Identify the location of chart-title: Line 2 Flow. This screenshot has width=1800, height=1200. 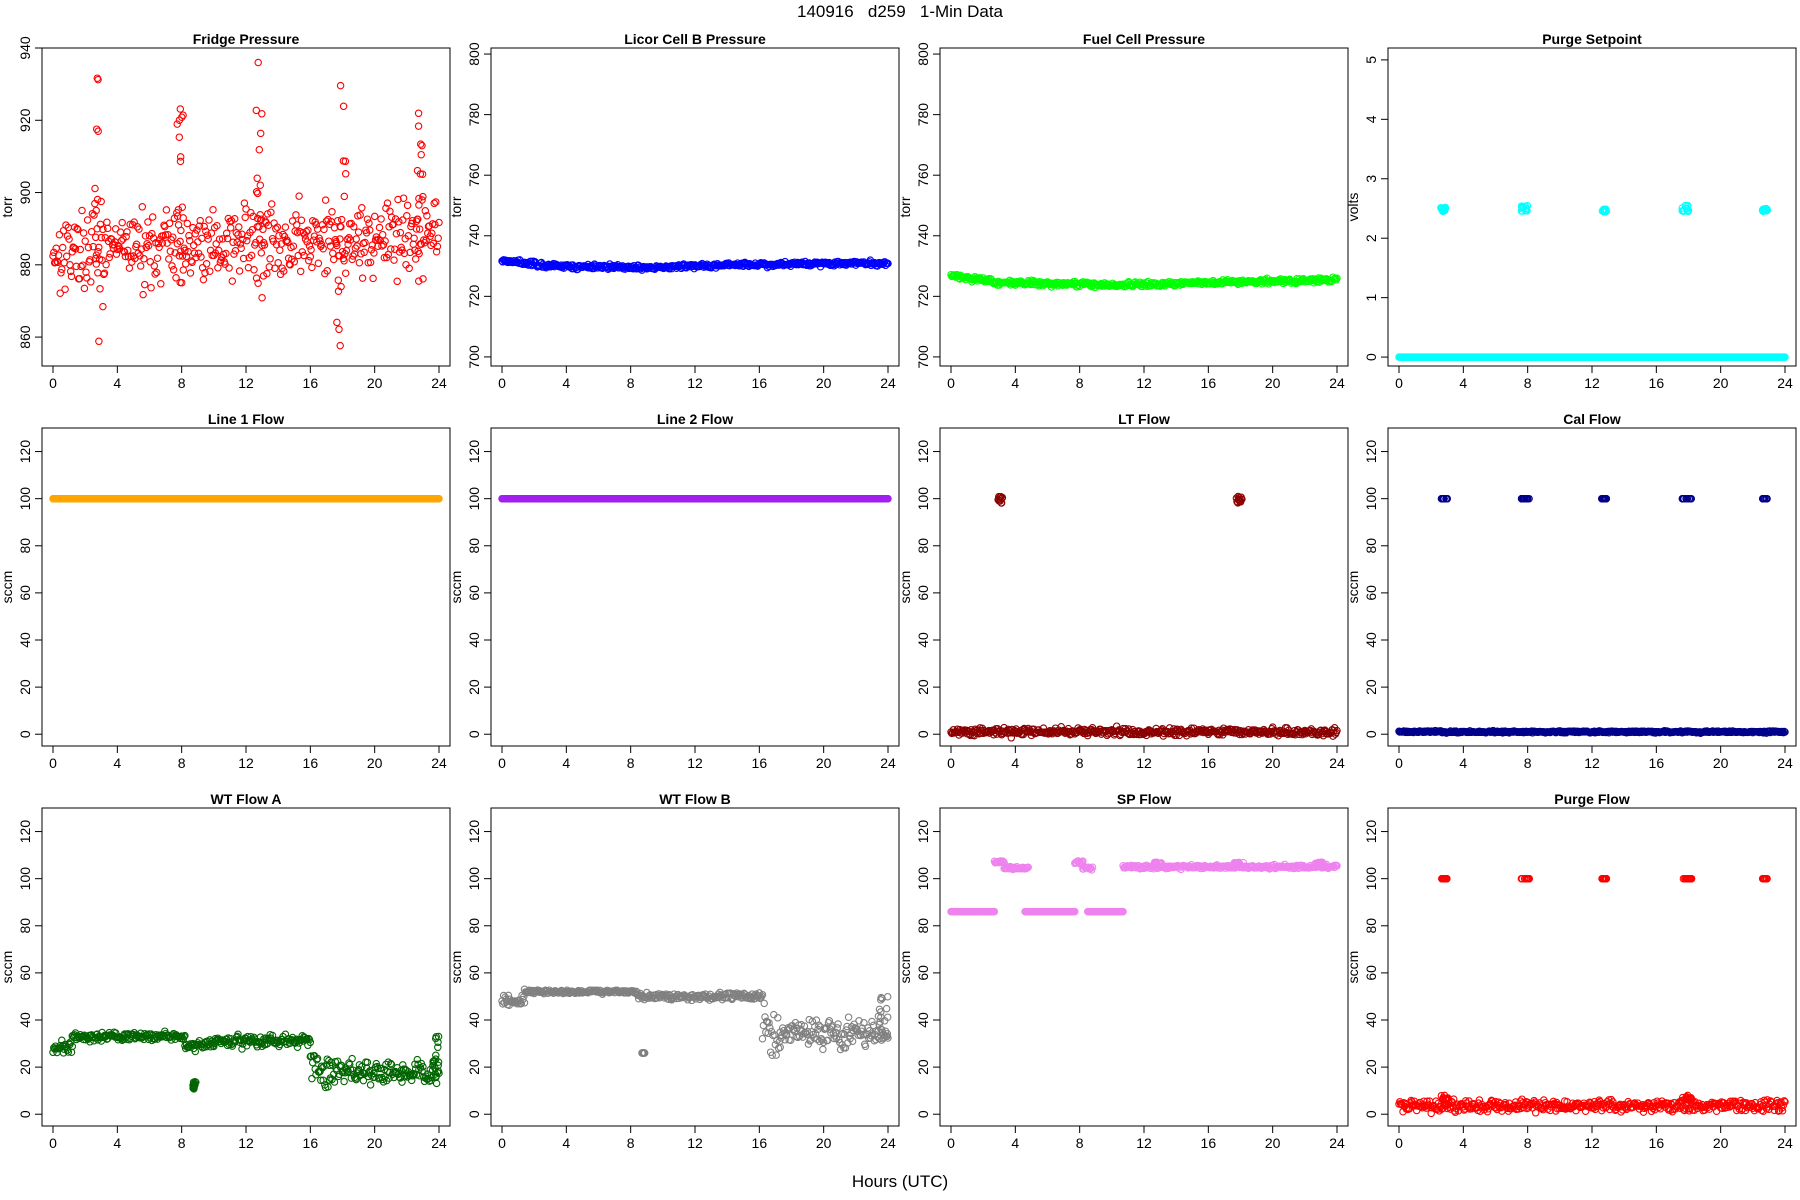
(695, 419).